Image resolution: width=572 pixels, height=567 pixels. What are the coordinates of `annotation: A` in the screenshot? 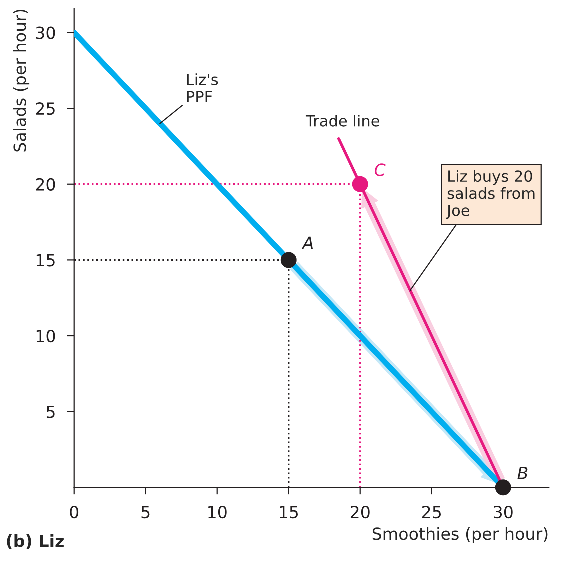 It's located at (308, 243).